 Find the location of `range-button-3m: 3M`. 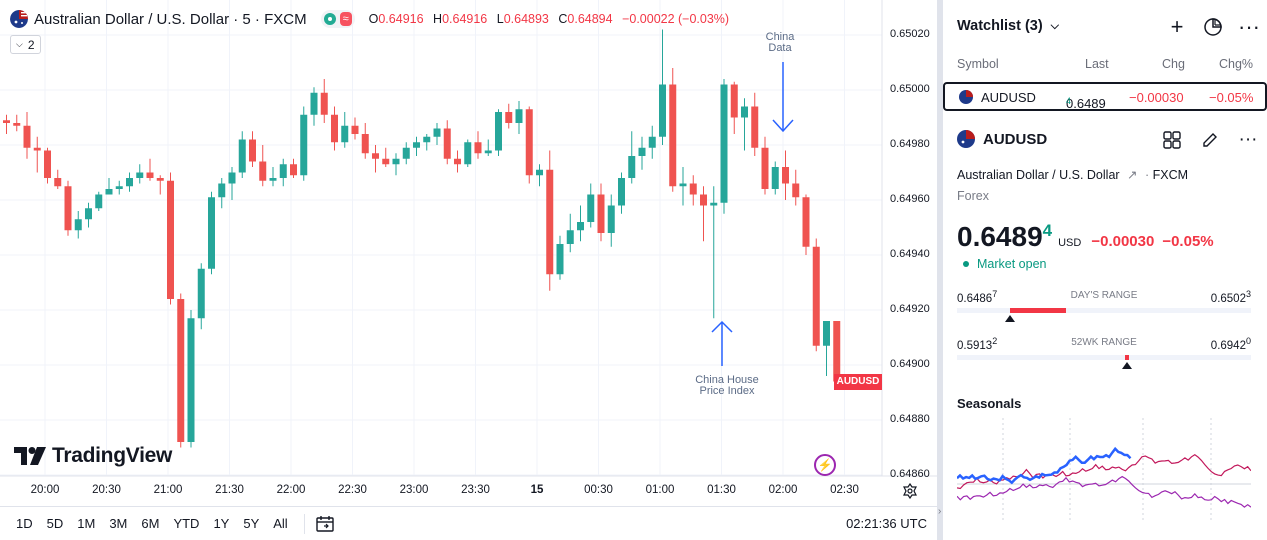

range-button-3m: 3M is located at coordinates (118, 523).